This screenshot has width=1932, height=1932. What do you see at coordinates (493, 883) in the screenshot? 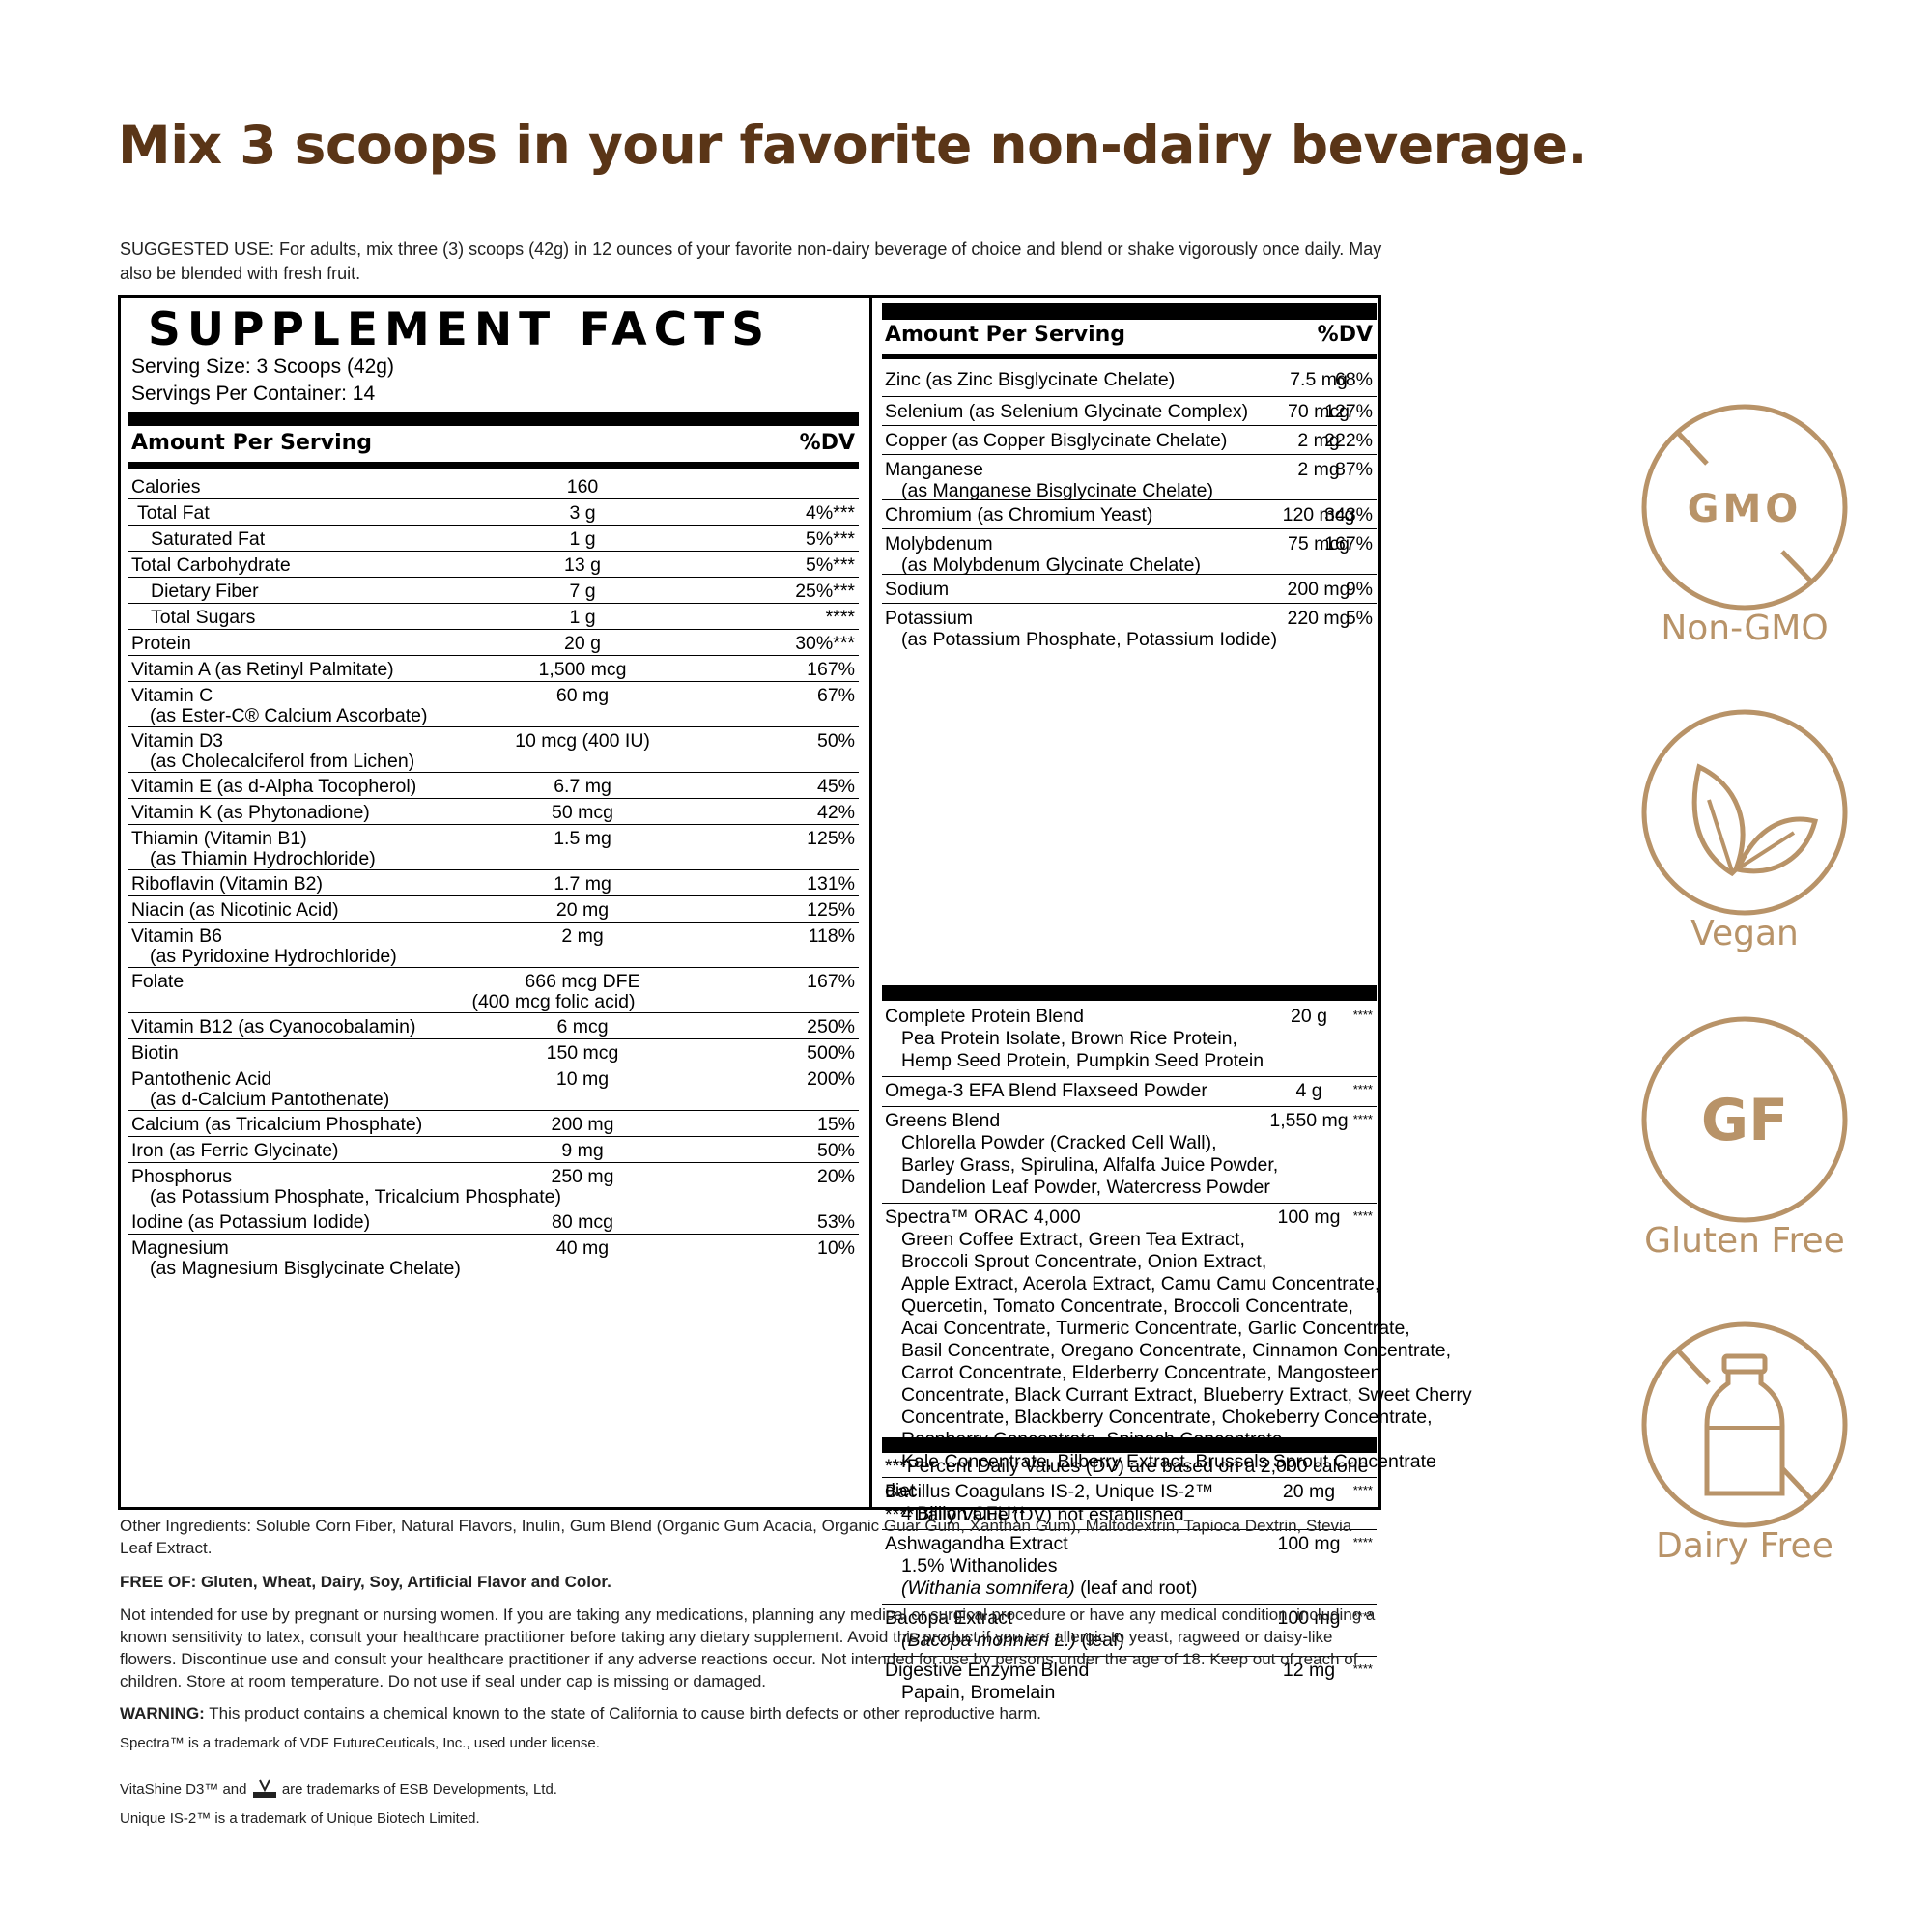
I see `nutrient-row: Riboflavin (Vitamin B2) 1.7 mg 131%` at bounding box center [493, 883].